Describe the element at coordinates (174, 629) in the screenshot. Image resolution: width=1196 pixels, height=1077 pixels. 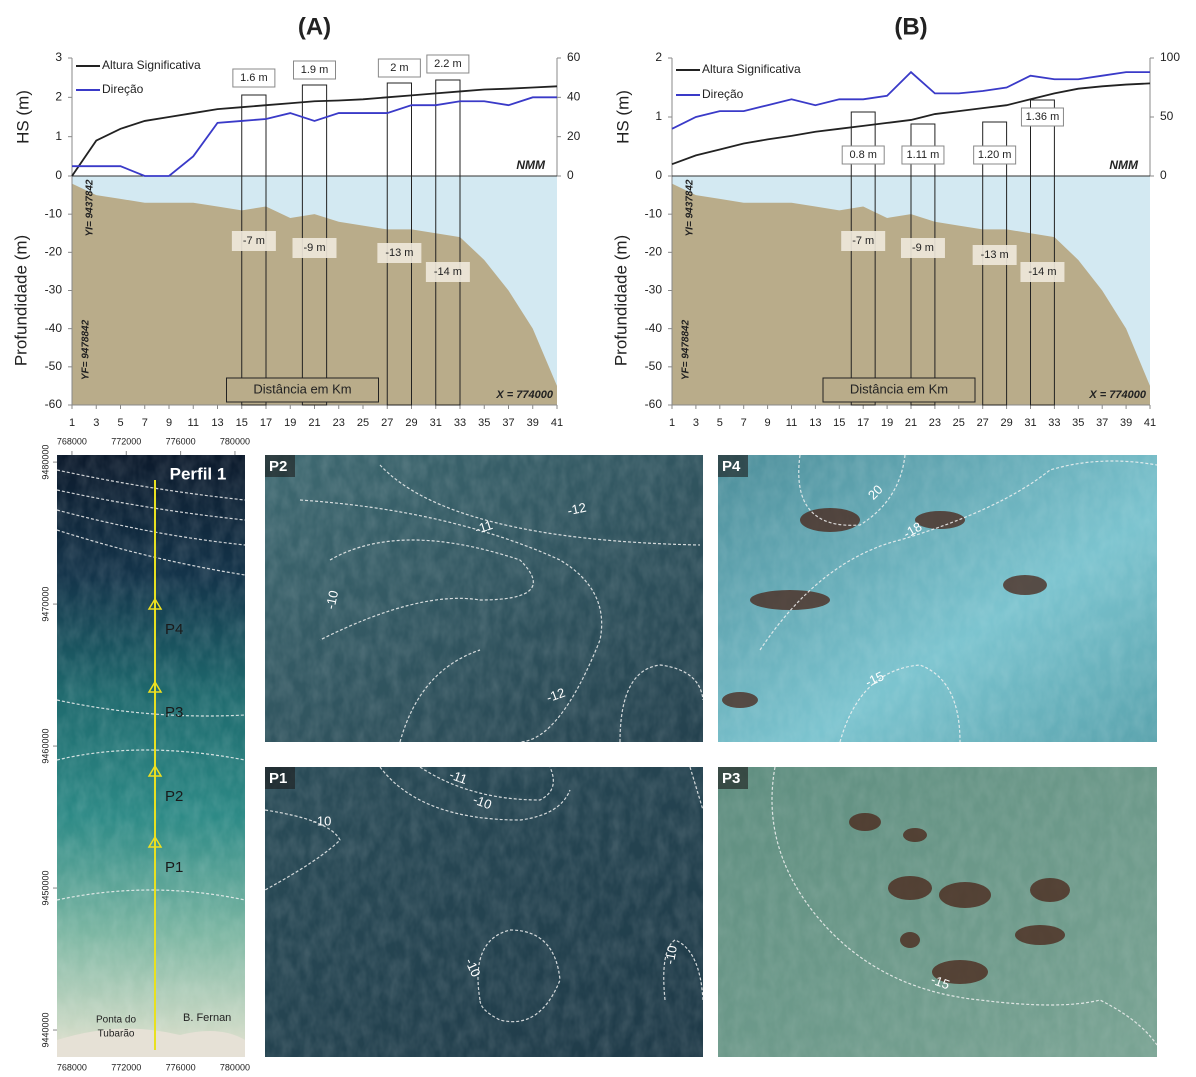
I see `point-label: P4` at that location.